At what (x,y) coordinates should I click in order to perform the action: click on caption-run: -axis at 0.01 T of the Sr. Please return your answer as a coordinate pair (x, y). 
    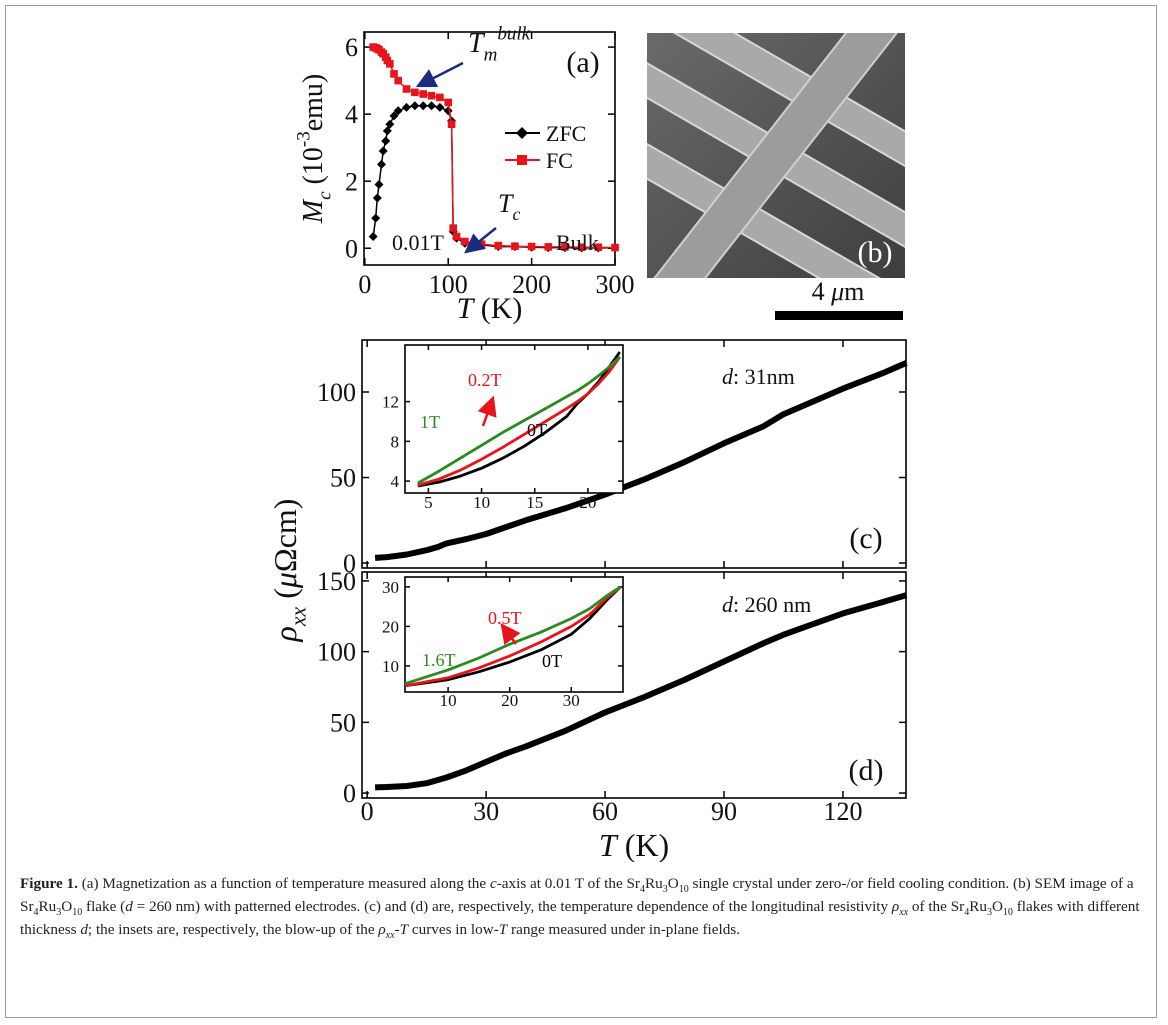
    Looking at the image, I should click on (568, 883).